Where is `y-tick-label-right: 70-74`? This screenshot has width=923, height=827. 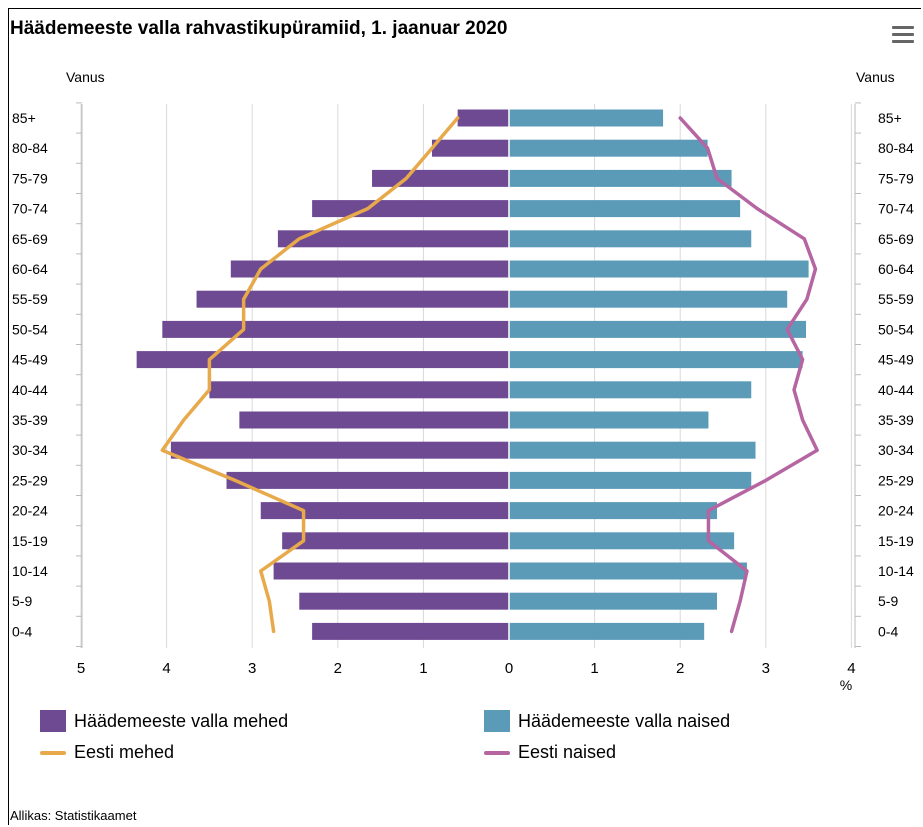
y-tick-label-right: 70-74 is located at coordinates (896, 209).